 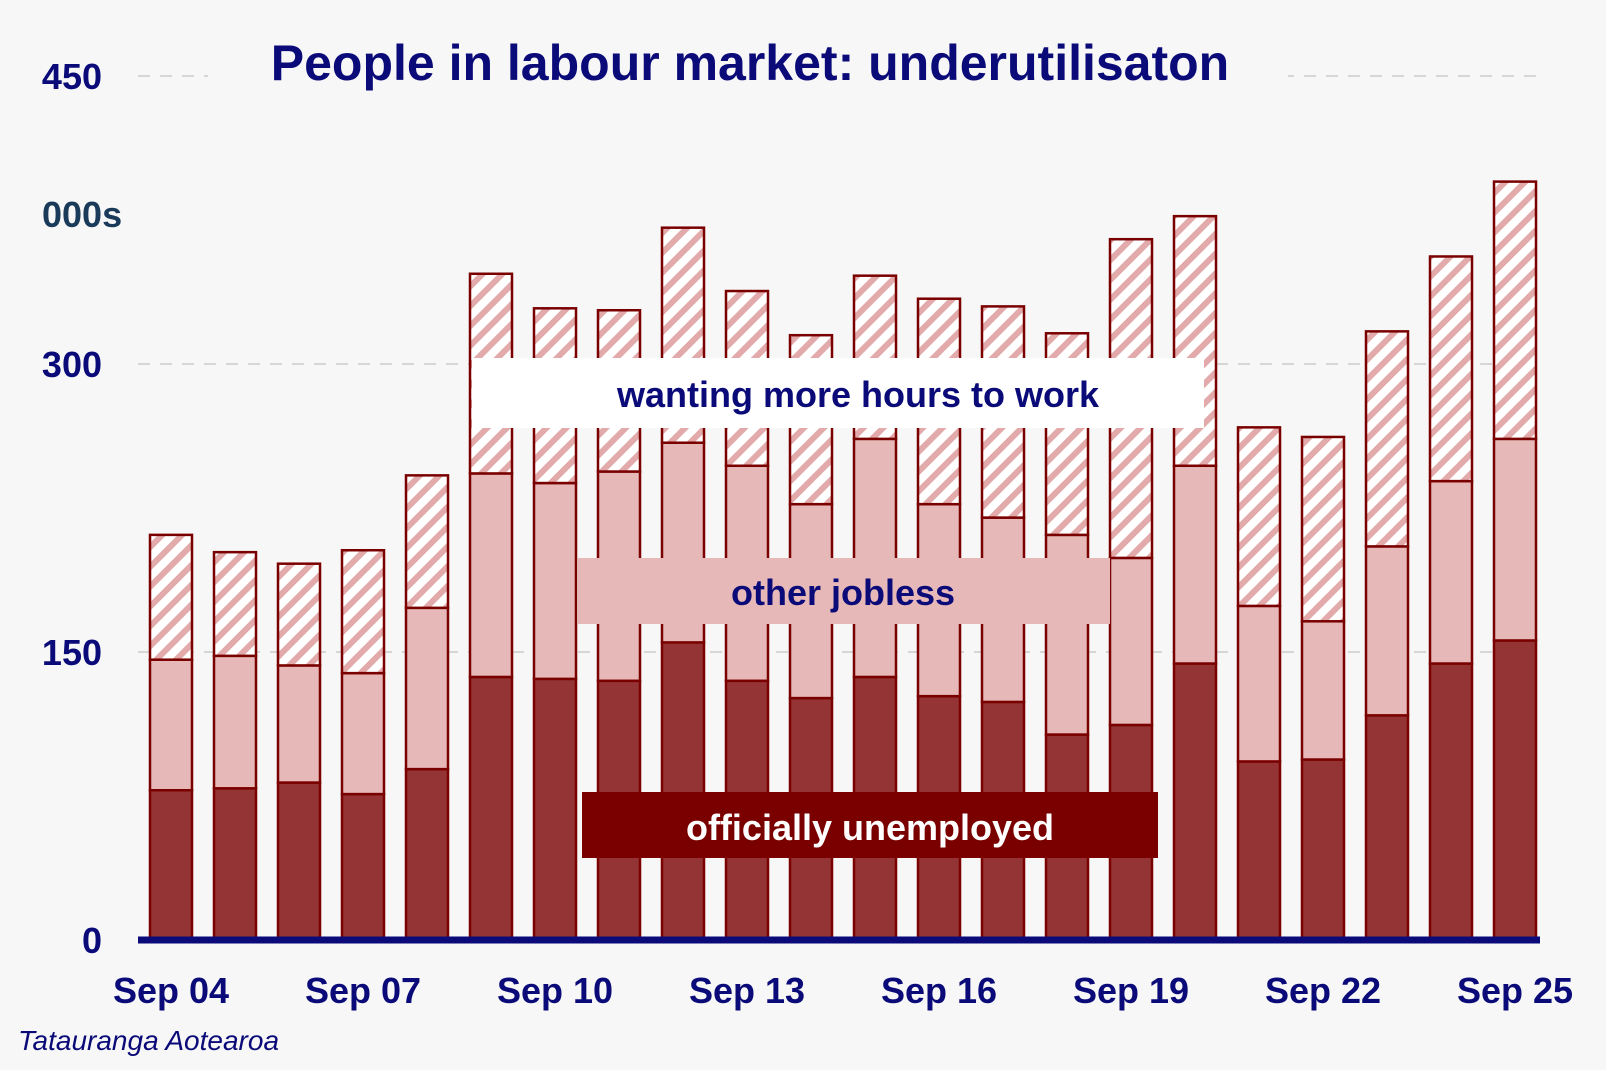 I want to click on x-tick-label: Sep 13, so click(x=747, y=990).